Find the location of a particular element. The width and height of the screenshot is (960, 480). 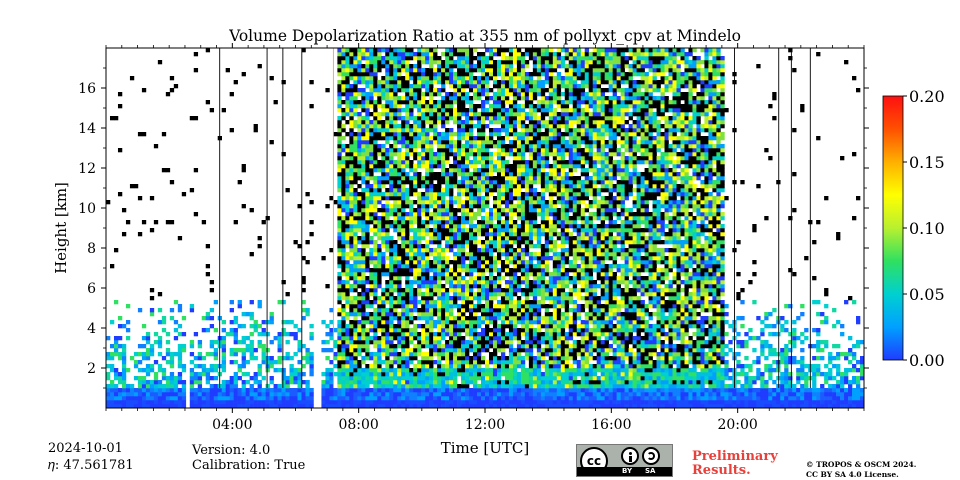

cc-license-badge: cc BY SA is located at coordinates (624, 460).